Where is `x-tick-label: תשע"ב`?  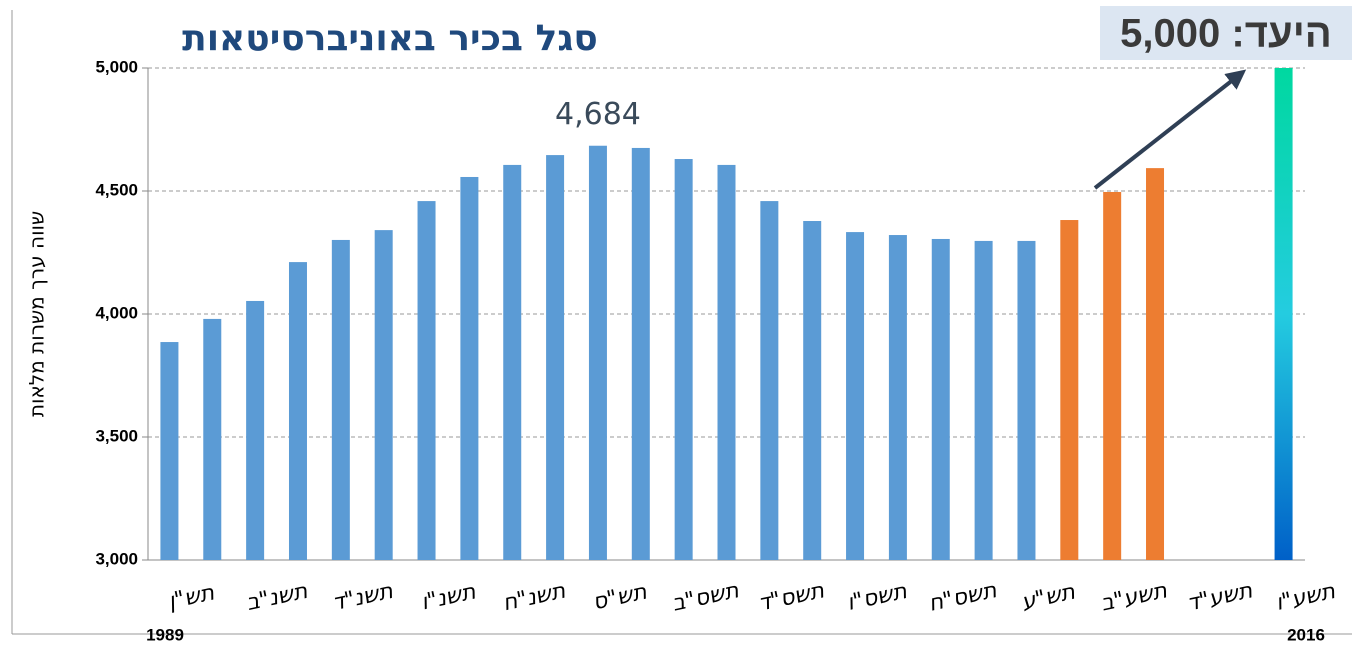 x-tick-label: תשע"ב is located at coordinates (1134, 597).